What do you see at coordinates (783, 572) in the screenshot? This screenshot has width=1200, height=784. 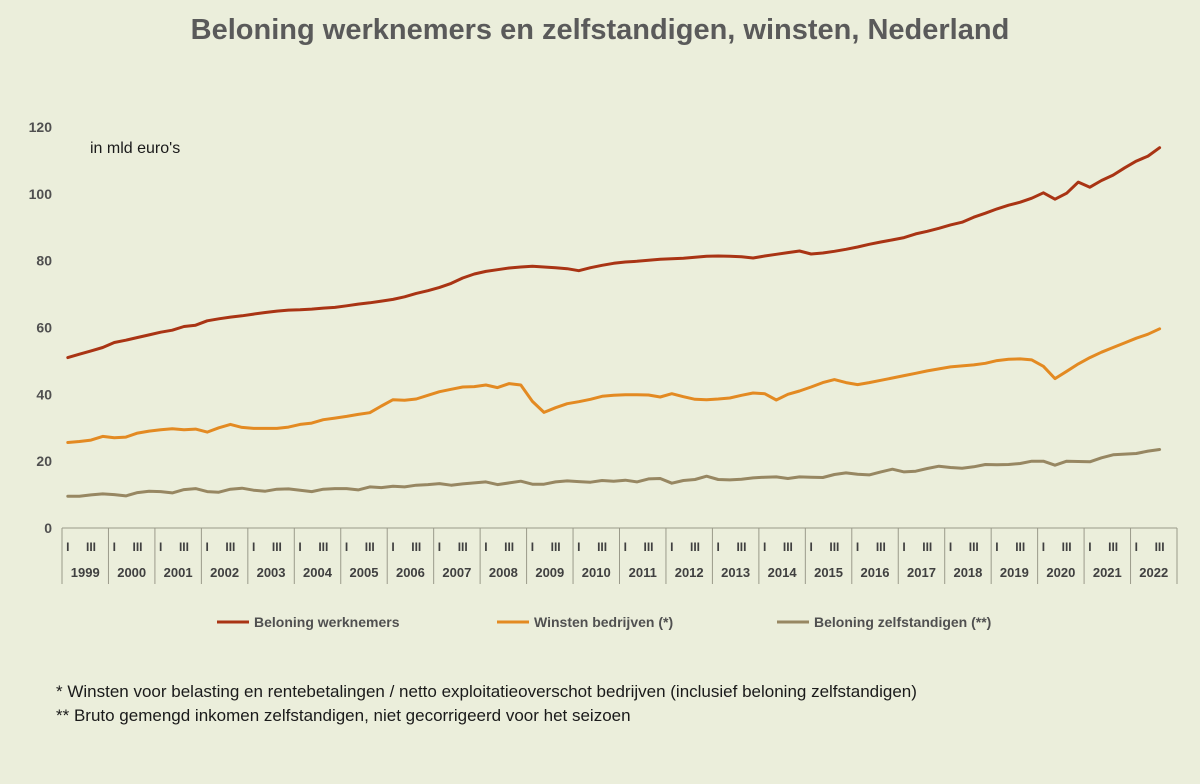 I see `year-tick-label: 2014` at bounding box center [783, 572].